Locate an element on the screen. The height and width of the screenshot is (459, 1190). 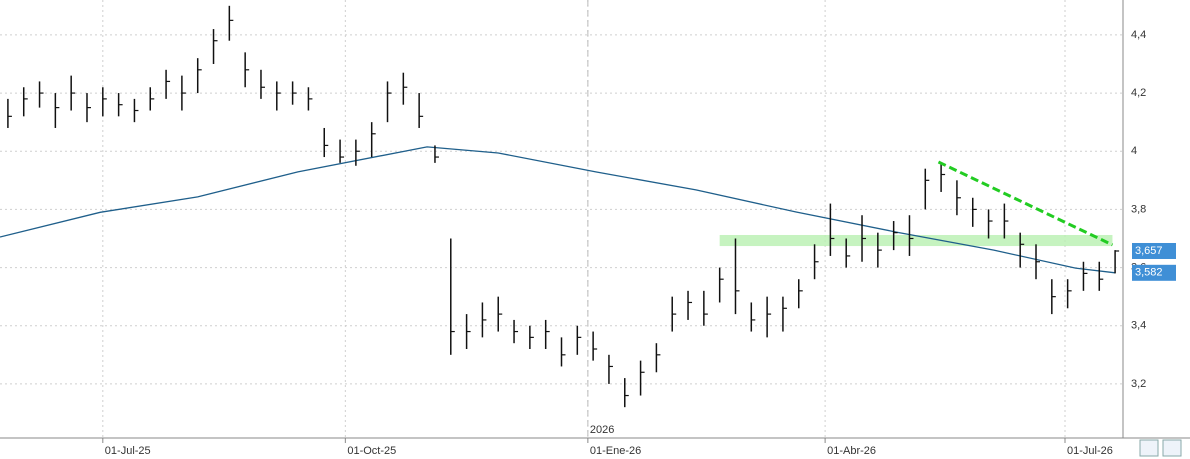
y-tick-label: 4,2 is located at coordinates (1138, 93).